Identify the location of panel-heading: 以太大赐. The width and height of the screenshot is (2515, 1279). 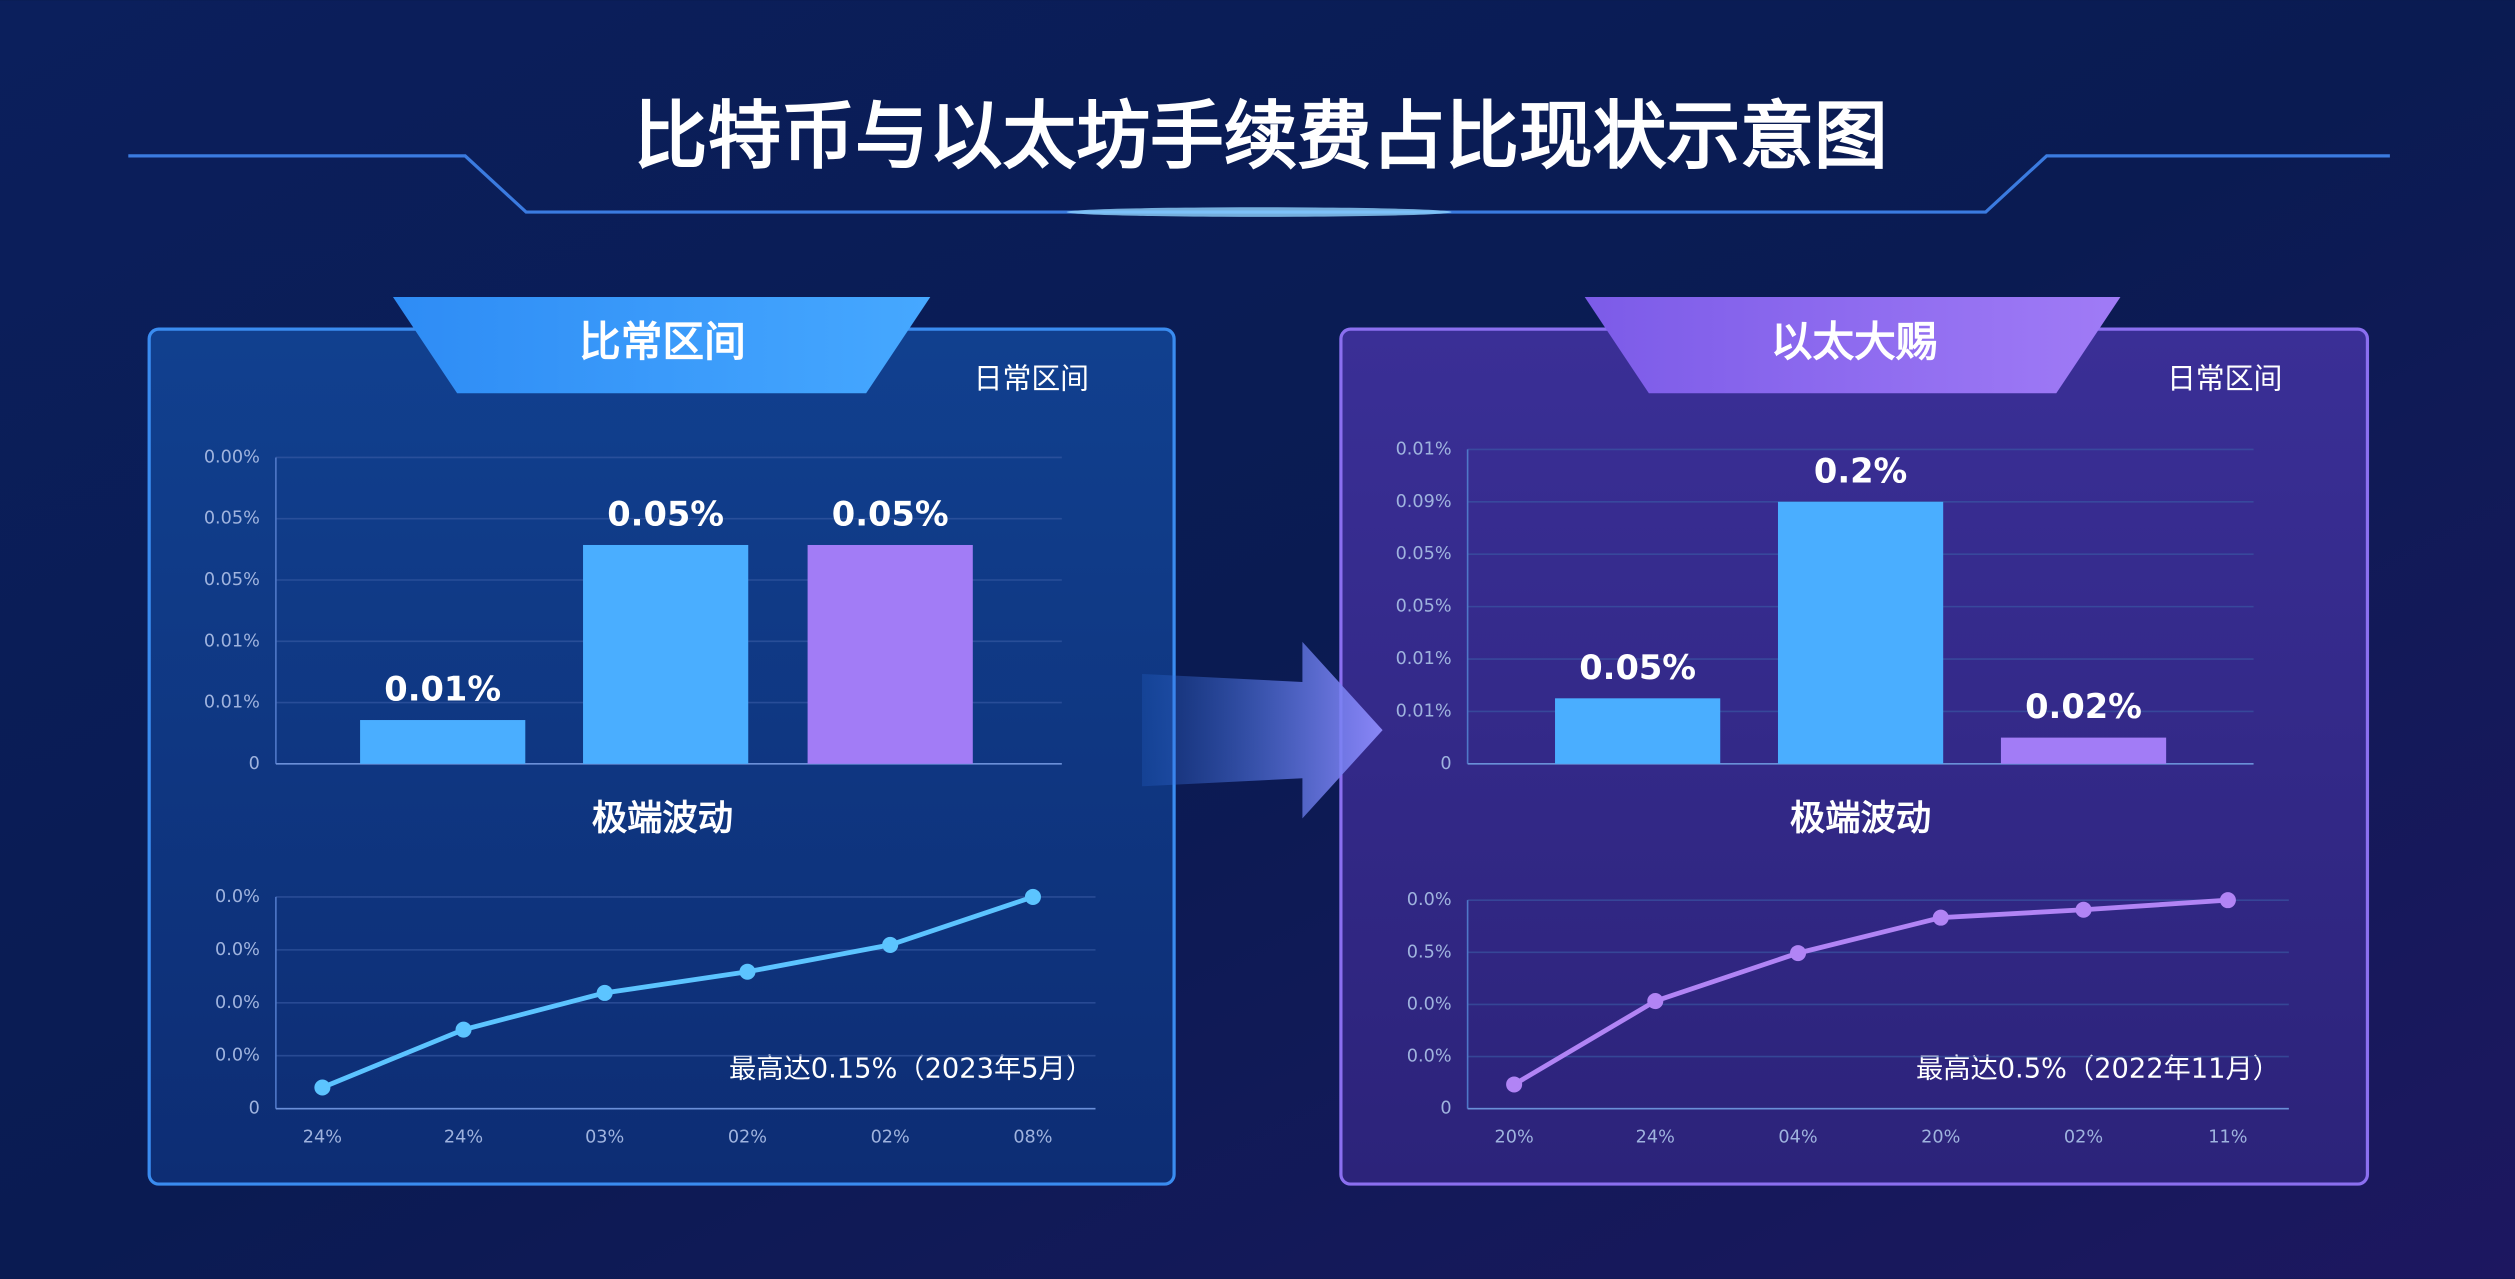
(1854, 341).